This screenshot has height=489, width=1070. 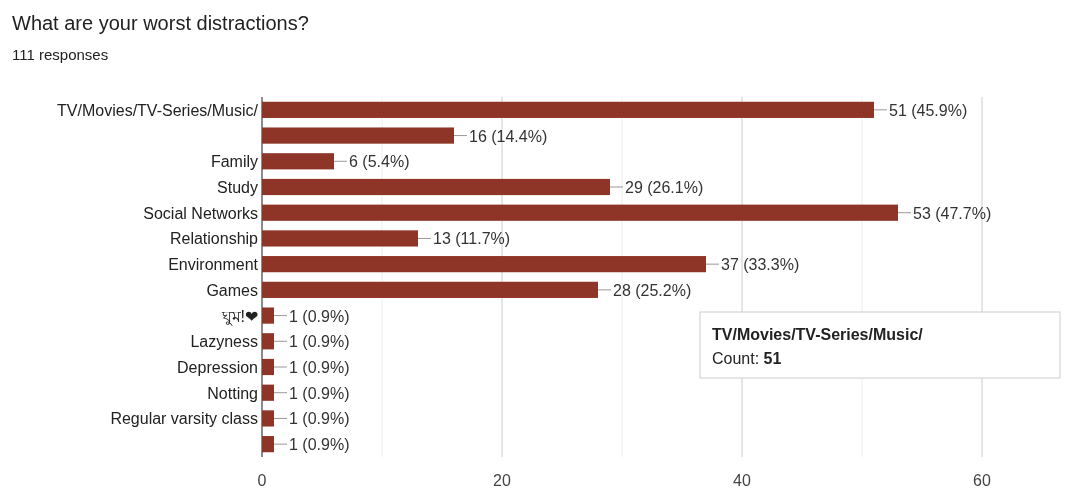 What do you see at coordinates (952, 213) in the screenshot?
I see `data-label: 53 (47.7%)` at bounding box center [952, 213].